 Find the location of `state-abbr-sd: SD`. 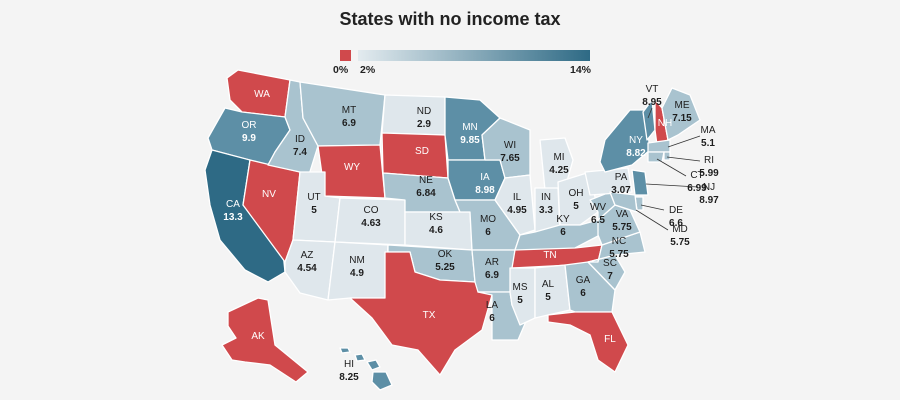

state-abbr-sd: SD is located at coordinates (422, 151).